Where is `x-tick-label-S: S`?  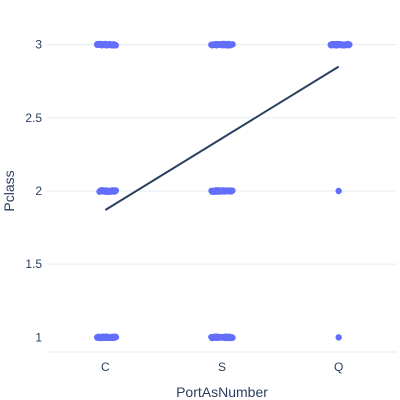
x-tick-label-S: S is located at coordinates (222, 367).